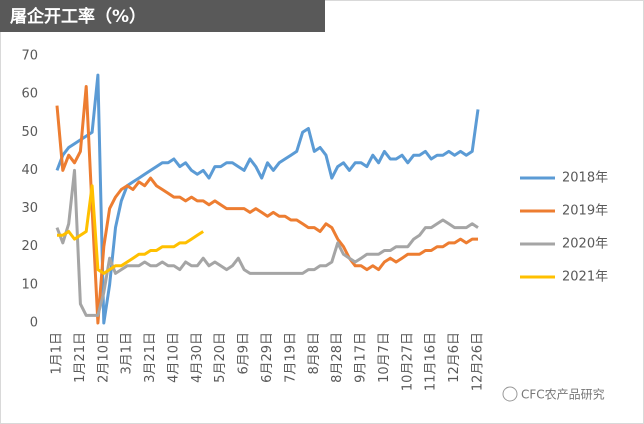 Image resolution: width=644 pixels, height=424 pixels. What do you see at coordinates (431, 361) in the screenshot?
I see `x-tick-label: 11月16日` at bounding box center [431, 361].